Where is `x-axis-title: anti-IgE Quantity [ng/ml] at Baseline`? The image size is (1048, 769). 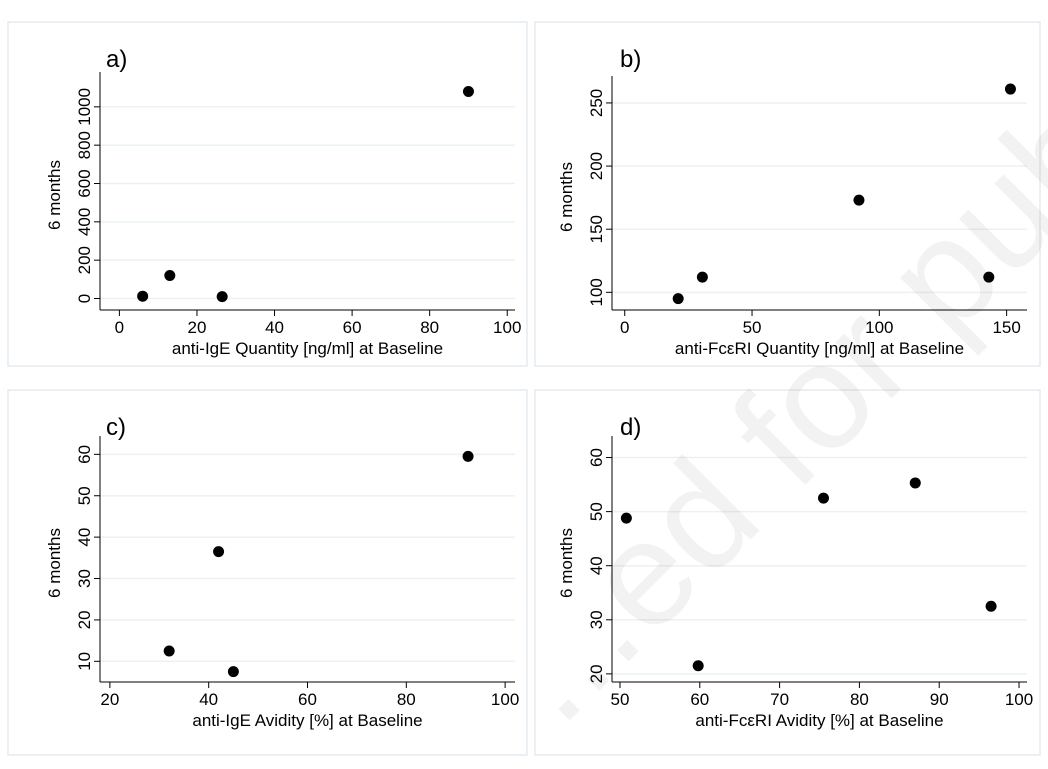
x-axis-title: anti-IgE Quantity [ng/ml] at Baseline is located at coordinates (307, 348).